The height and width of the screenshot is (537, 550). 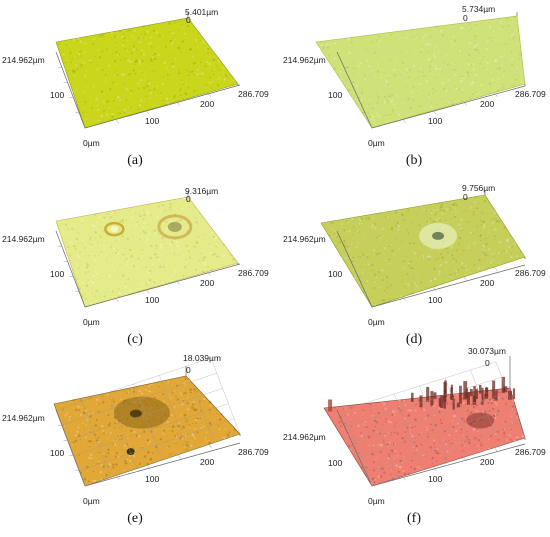 I want to click on surface-texture-b, so click(x=421, y=70).